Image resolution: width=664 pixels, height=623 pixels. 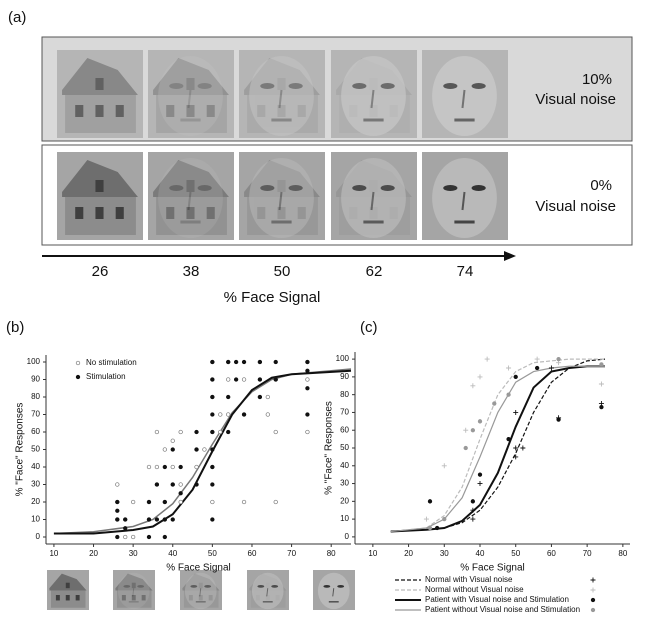 What do you see at coordinates (575, 99) in the screenshot?
I see `row-text: Visual noise` at bounding box center [575, 99].